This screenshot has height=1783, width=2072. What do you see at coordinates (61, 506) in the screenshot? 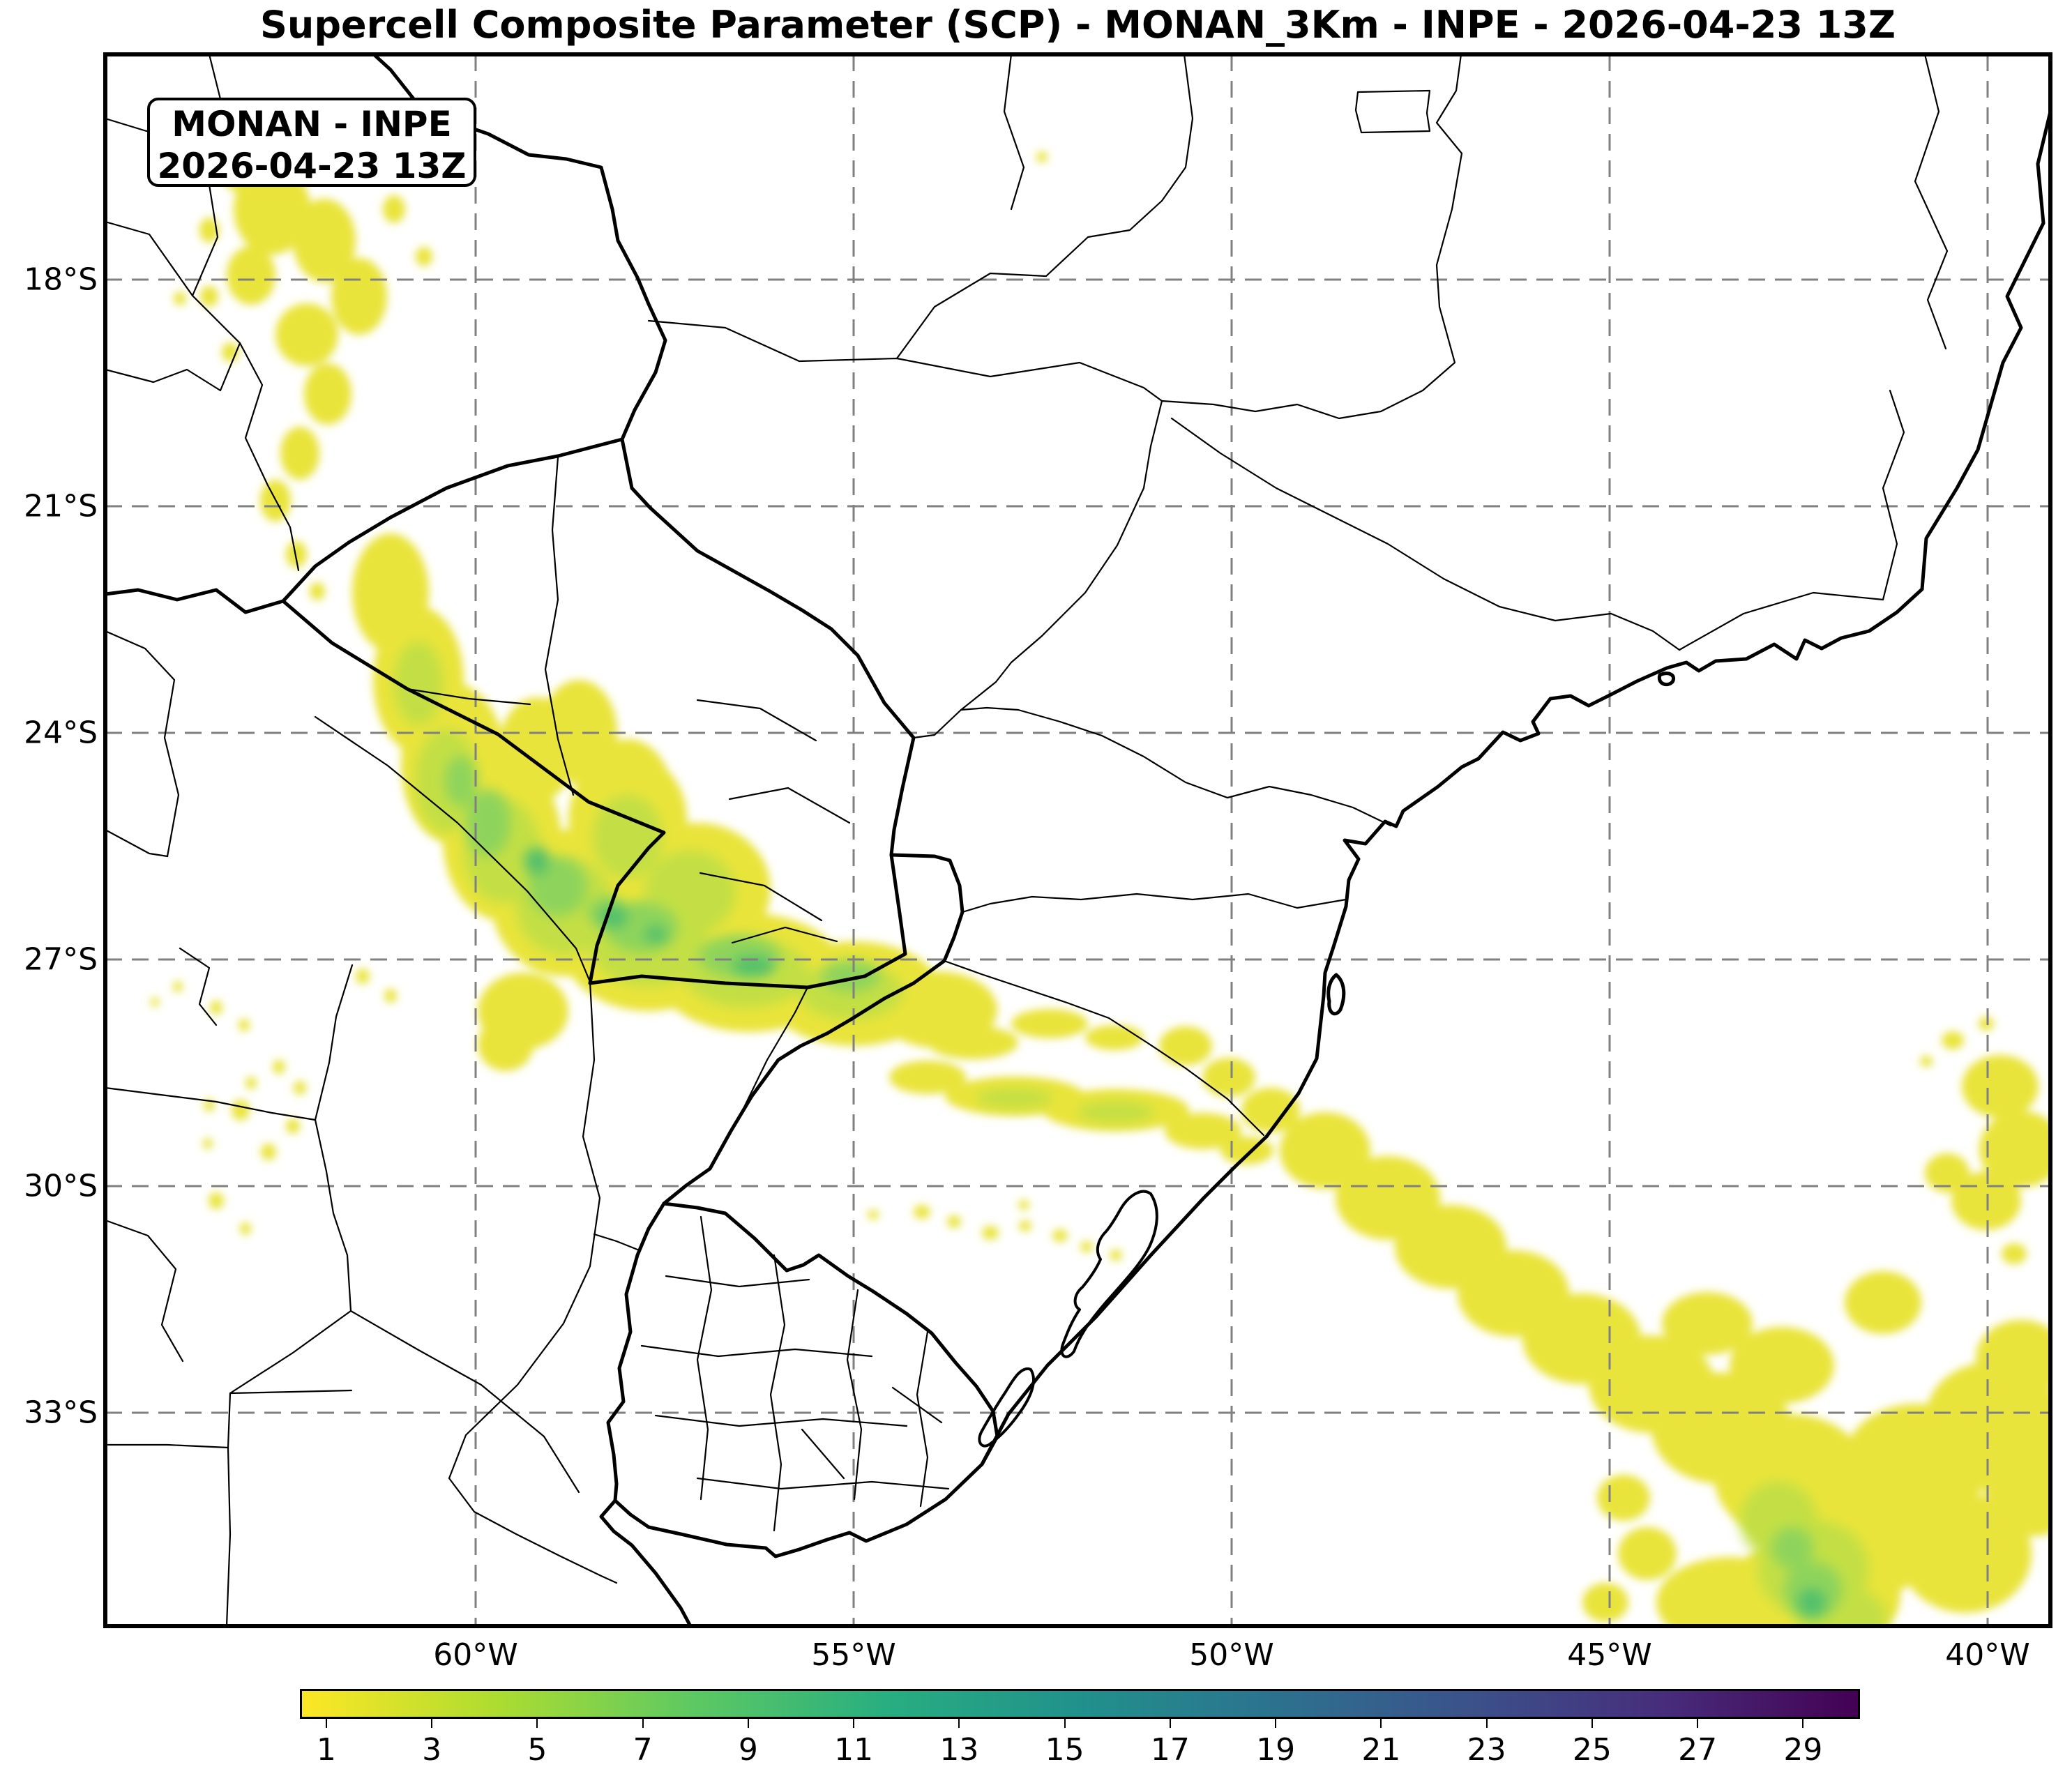
I see `lat-tick-label: 21°S` at bounding box center [61, 506].